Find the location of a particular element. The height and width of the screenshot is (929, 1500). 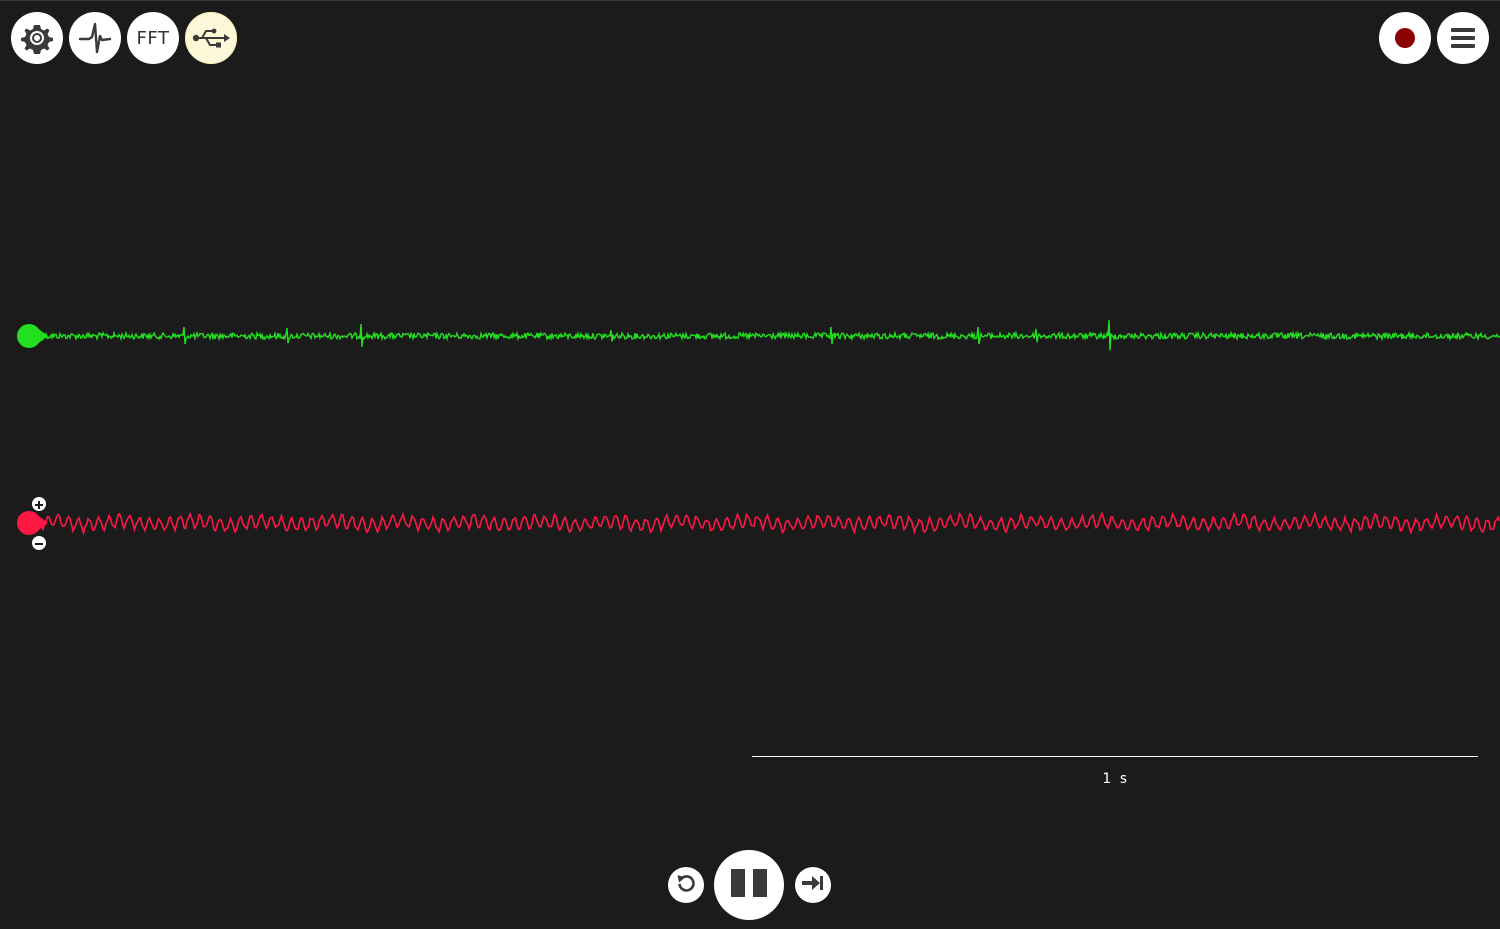

settings-button is located at coordinates (37, 38).